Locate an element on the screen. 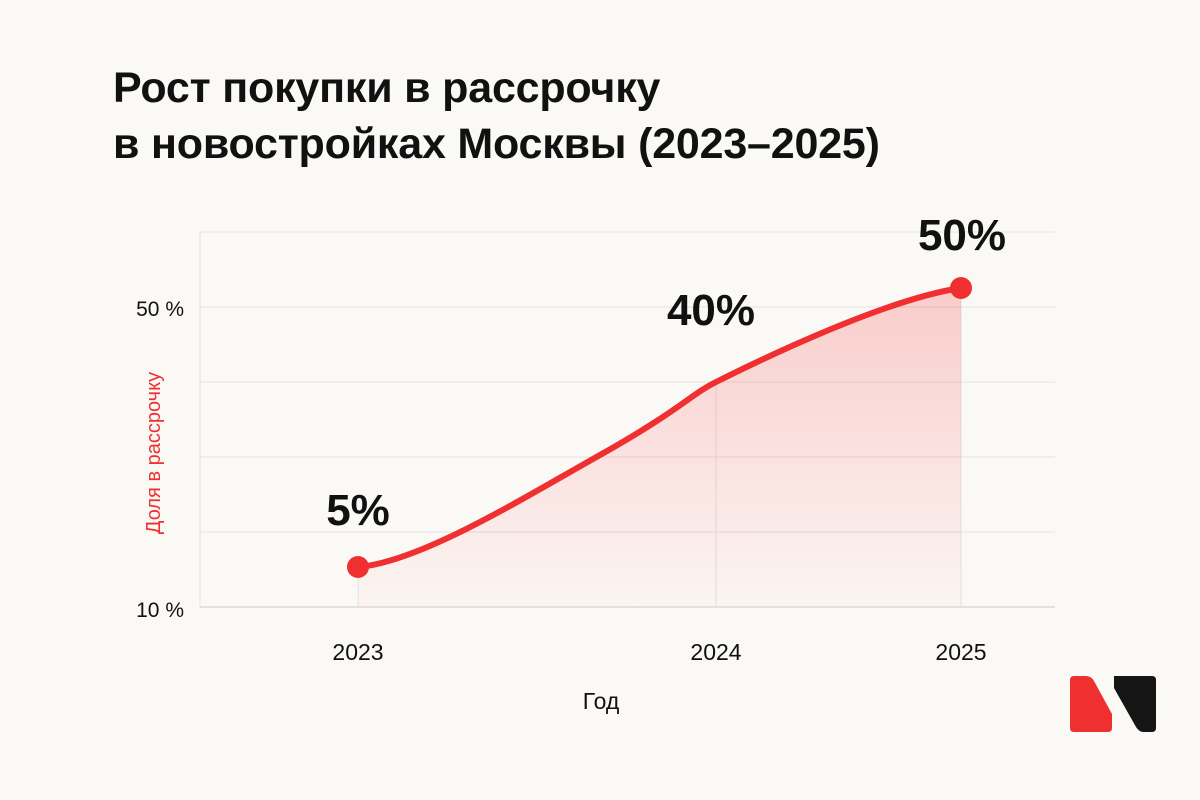  chart-title-line-2: в новостройках Москвы (2023–2025) is located at coordinates (496, 144).